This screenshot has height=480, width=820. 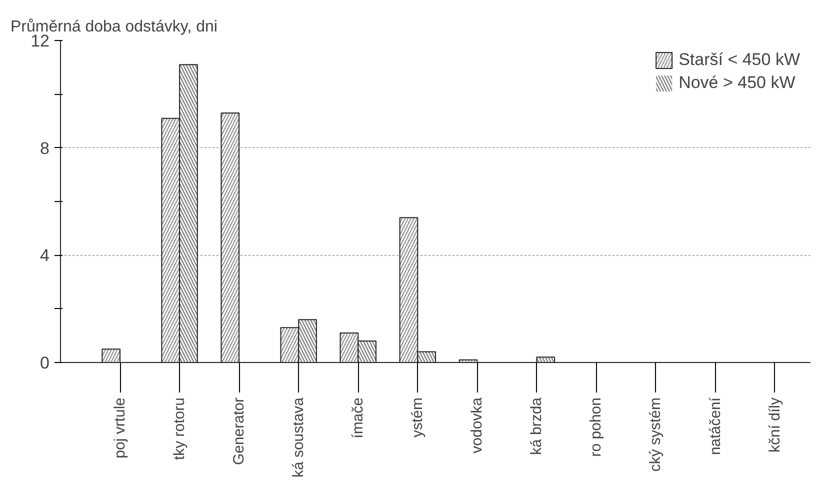 What do you see at coordinates (739, 60) in the screenshot?
I see `legend-label: Starší < 450 kW` at bounding box center [739, 60].